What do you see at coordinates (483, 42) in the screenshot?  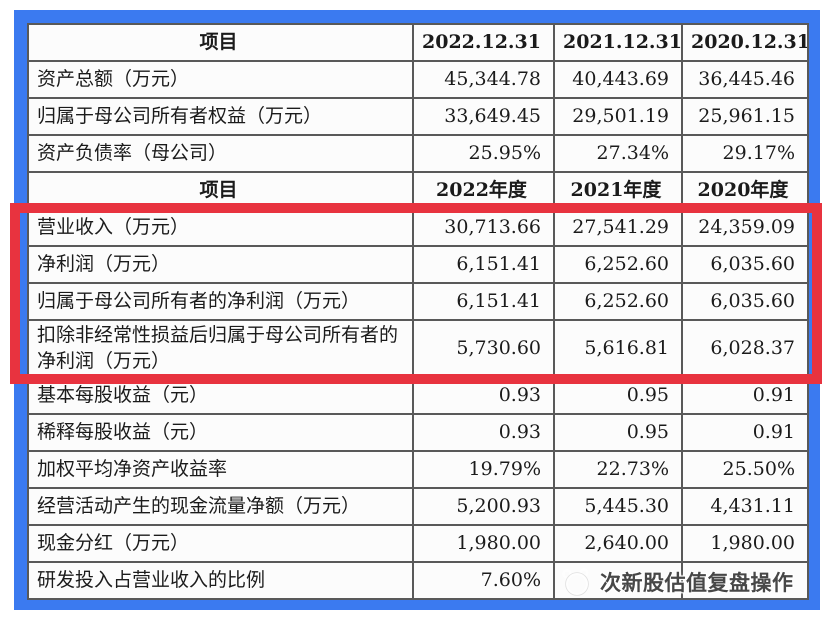 I see `column-header-date-2022: 2022.12.31` at bounding box center [483, 42].